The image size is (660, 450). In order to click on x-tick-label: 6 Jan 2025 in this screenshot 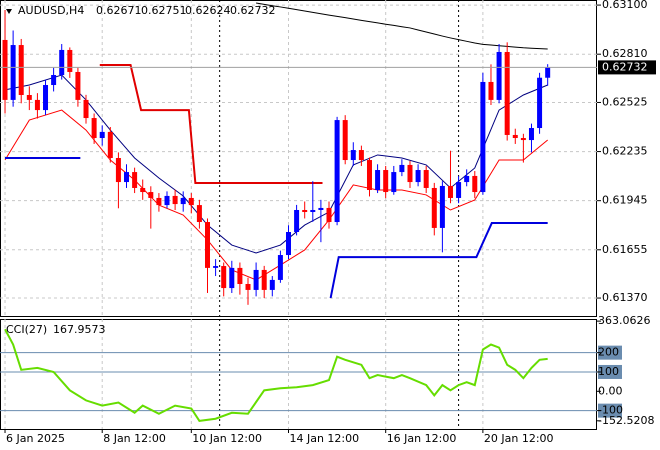, I will do `click(35, 438)`.